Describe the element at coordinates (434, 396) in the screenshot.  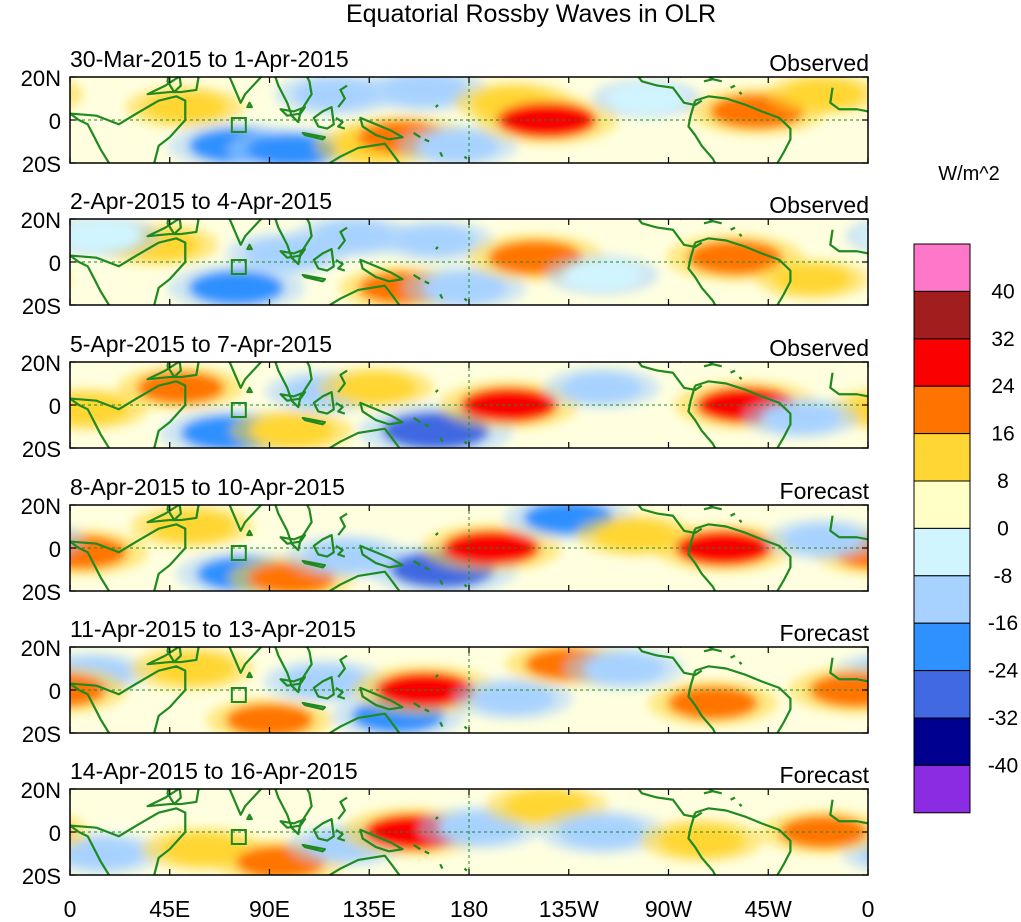
I see `map-panel: 20N 0 20S 5-Apr-2015 to 7-Apr-2015 Observed` at that location.